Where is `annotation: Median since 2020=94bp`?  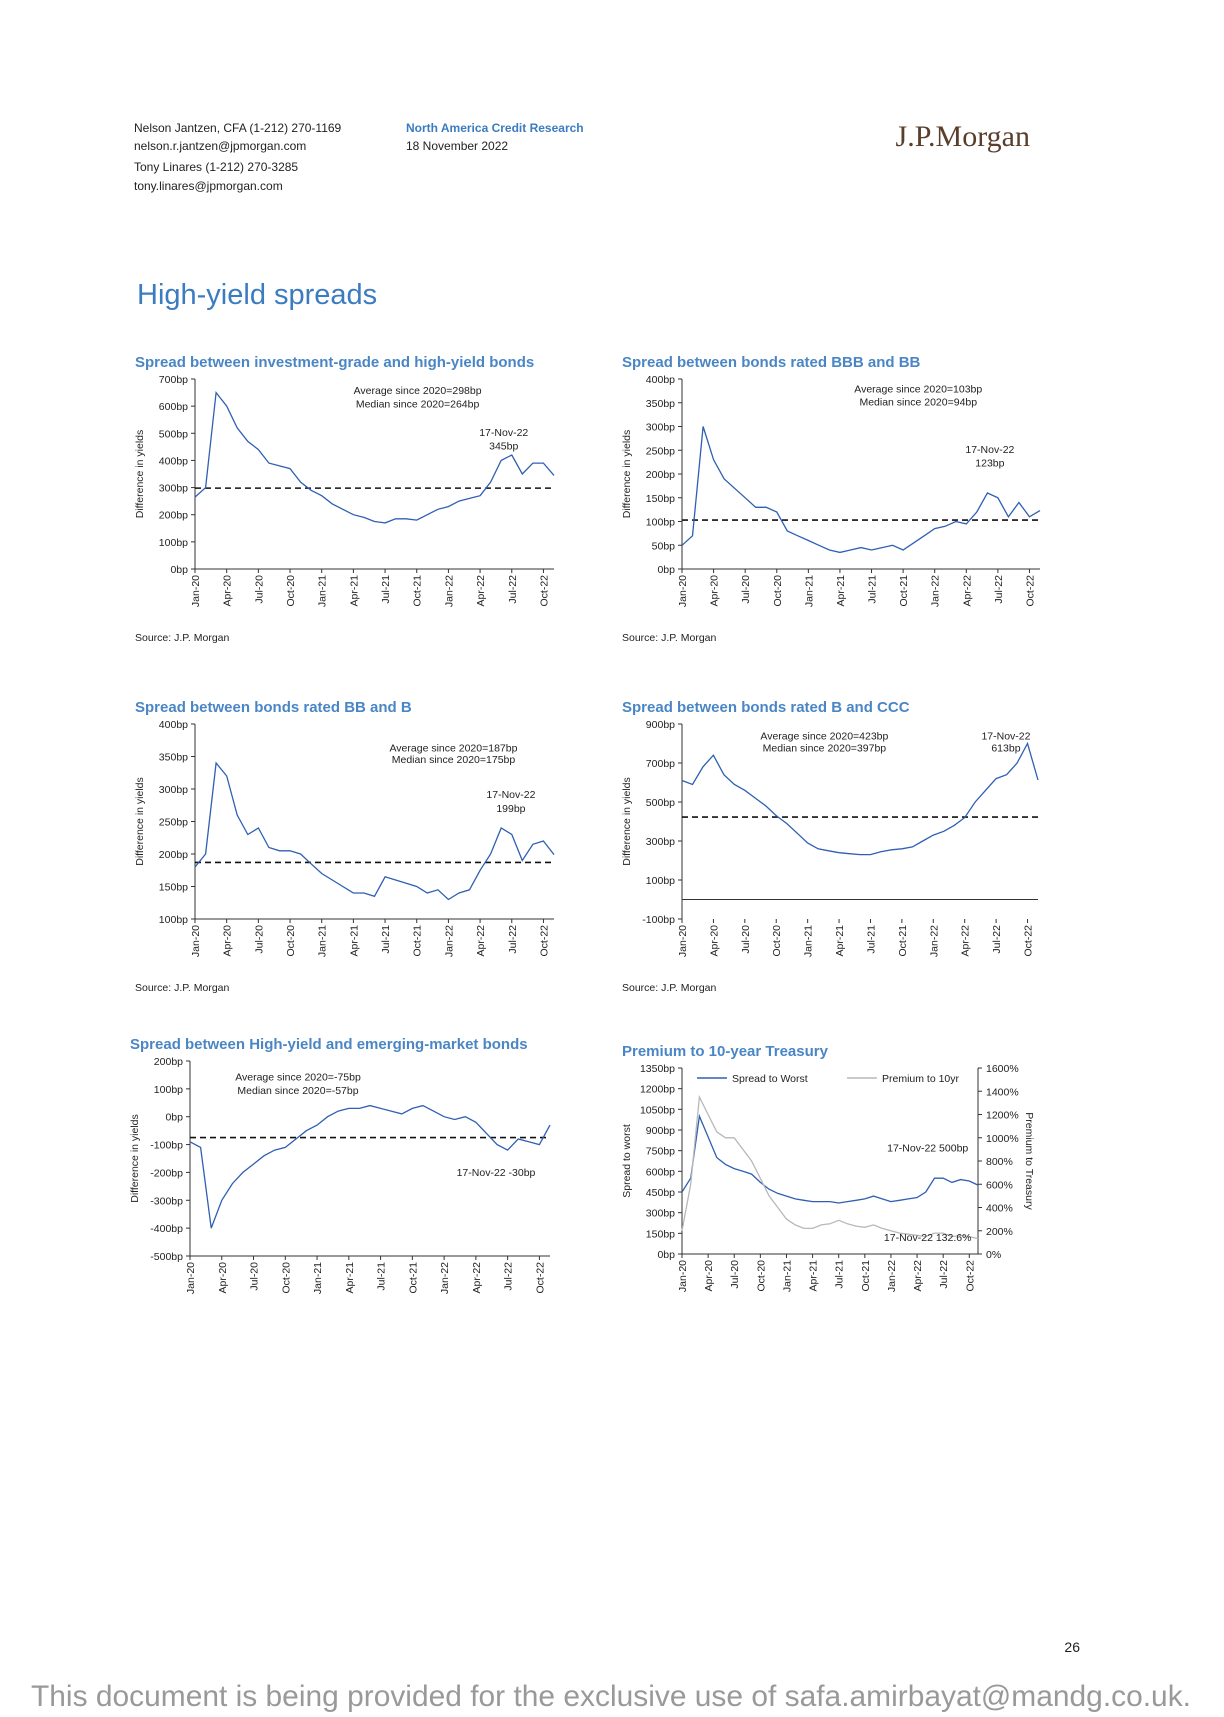 annotation: Median since 2020=94bp is located at coordinates (918, 403).